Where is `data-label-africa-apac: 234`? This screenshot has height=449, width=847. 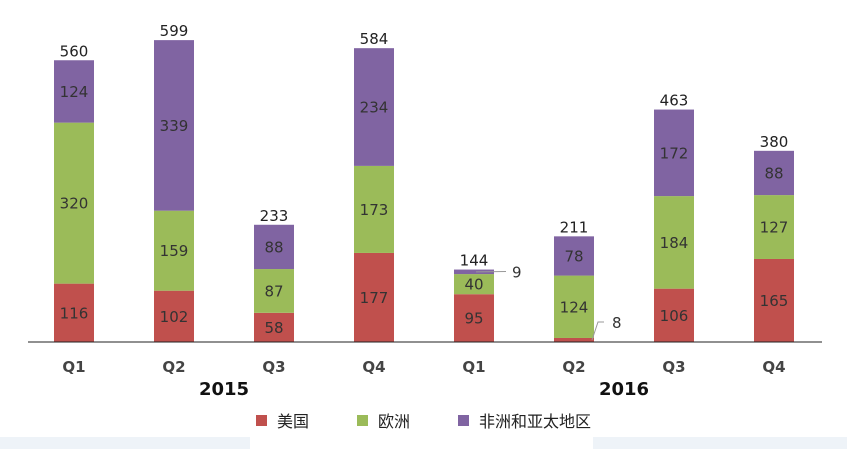
data-label-africa-apac: 234 is located at coordinates (374, 108).